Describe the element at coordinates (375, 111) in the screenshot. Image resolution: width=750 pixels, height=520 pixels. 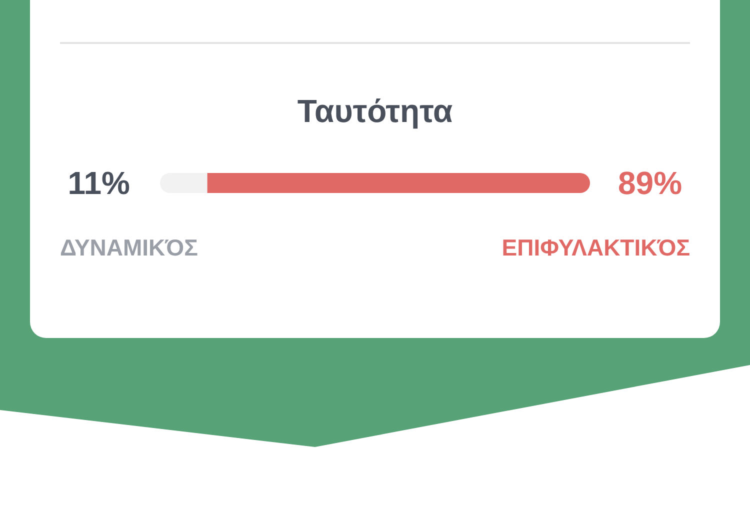
I see `chart-title: Ταυτότητα` at that location.